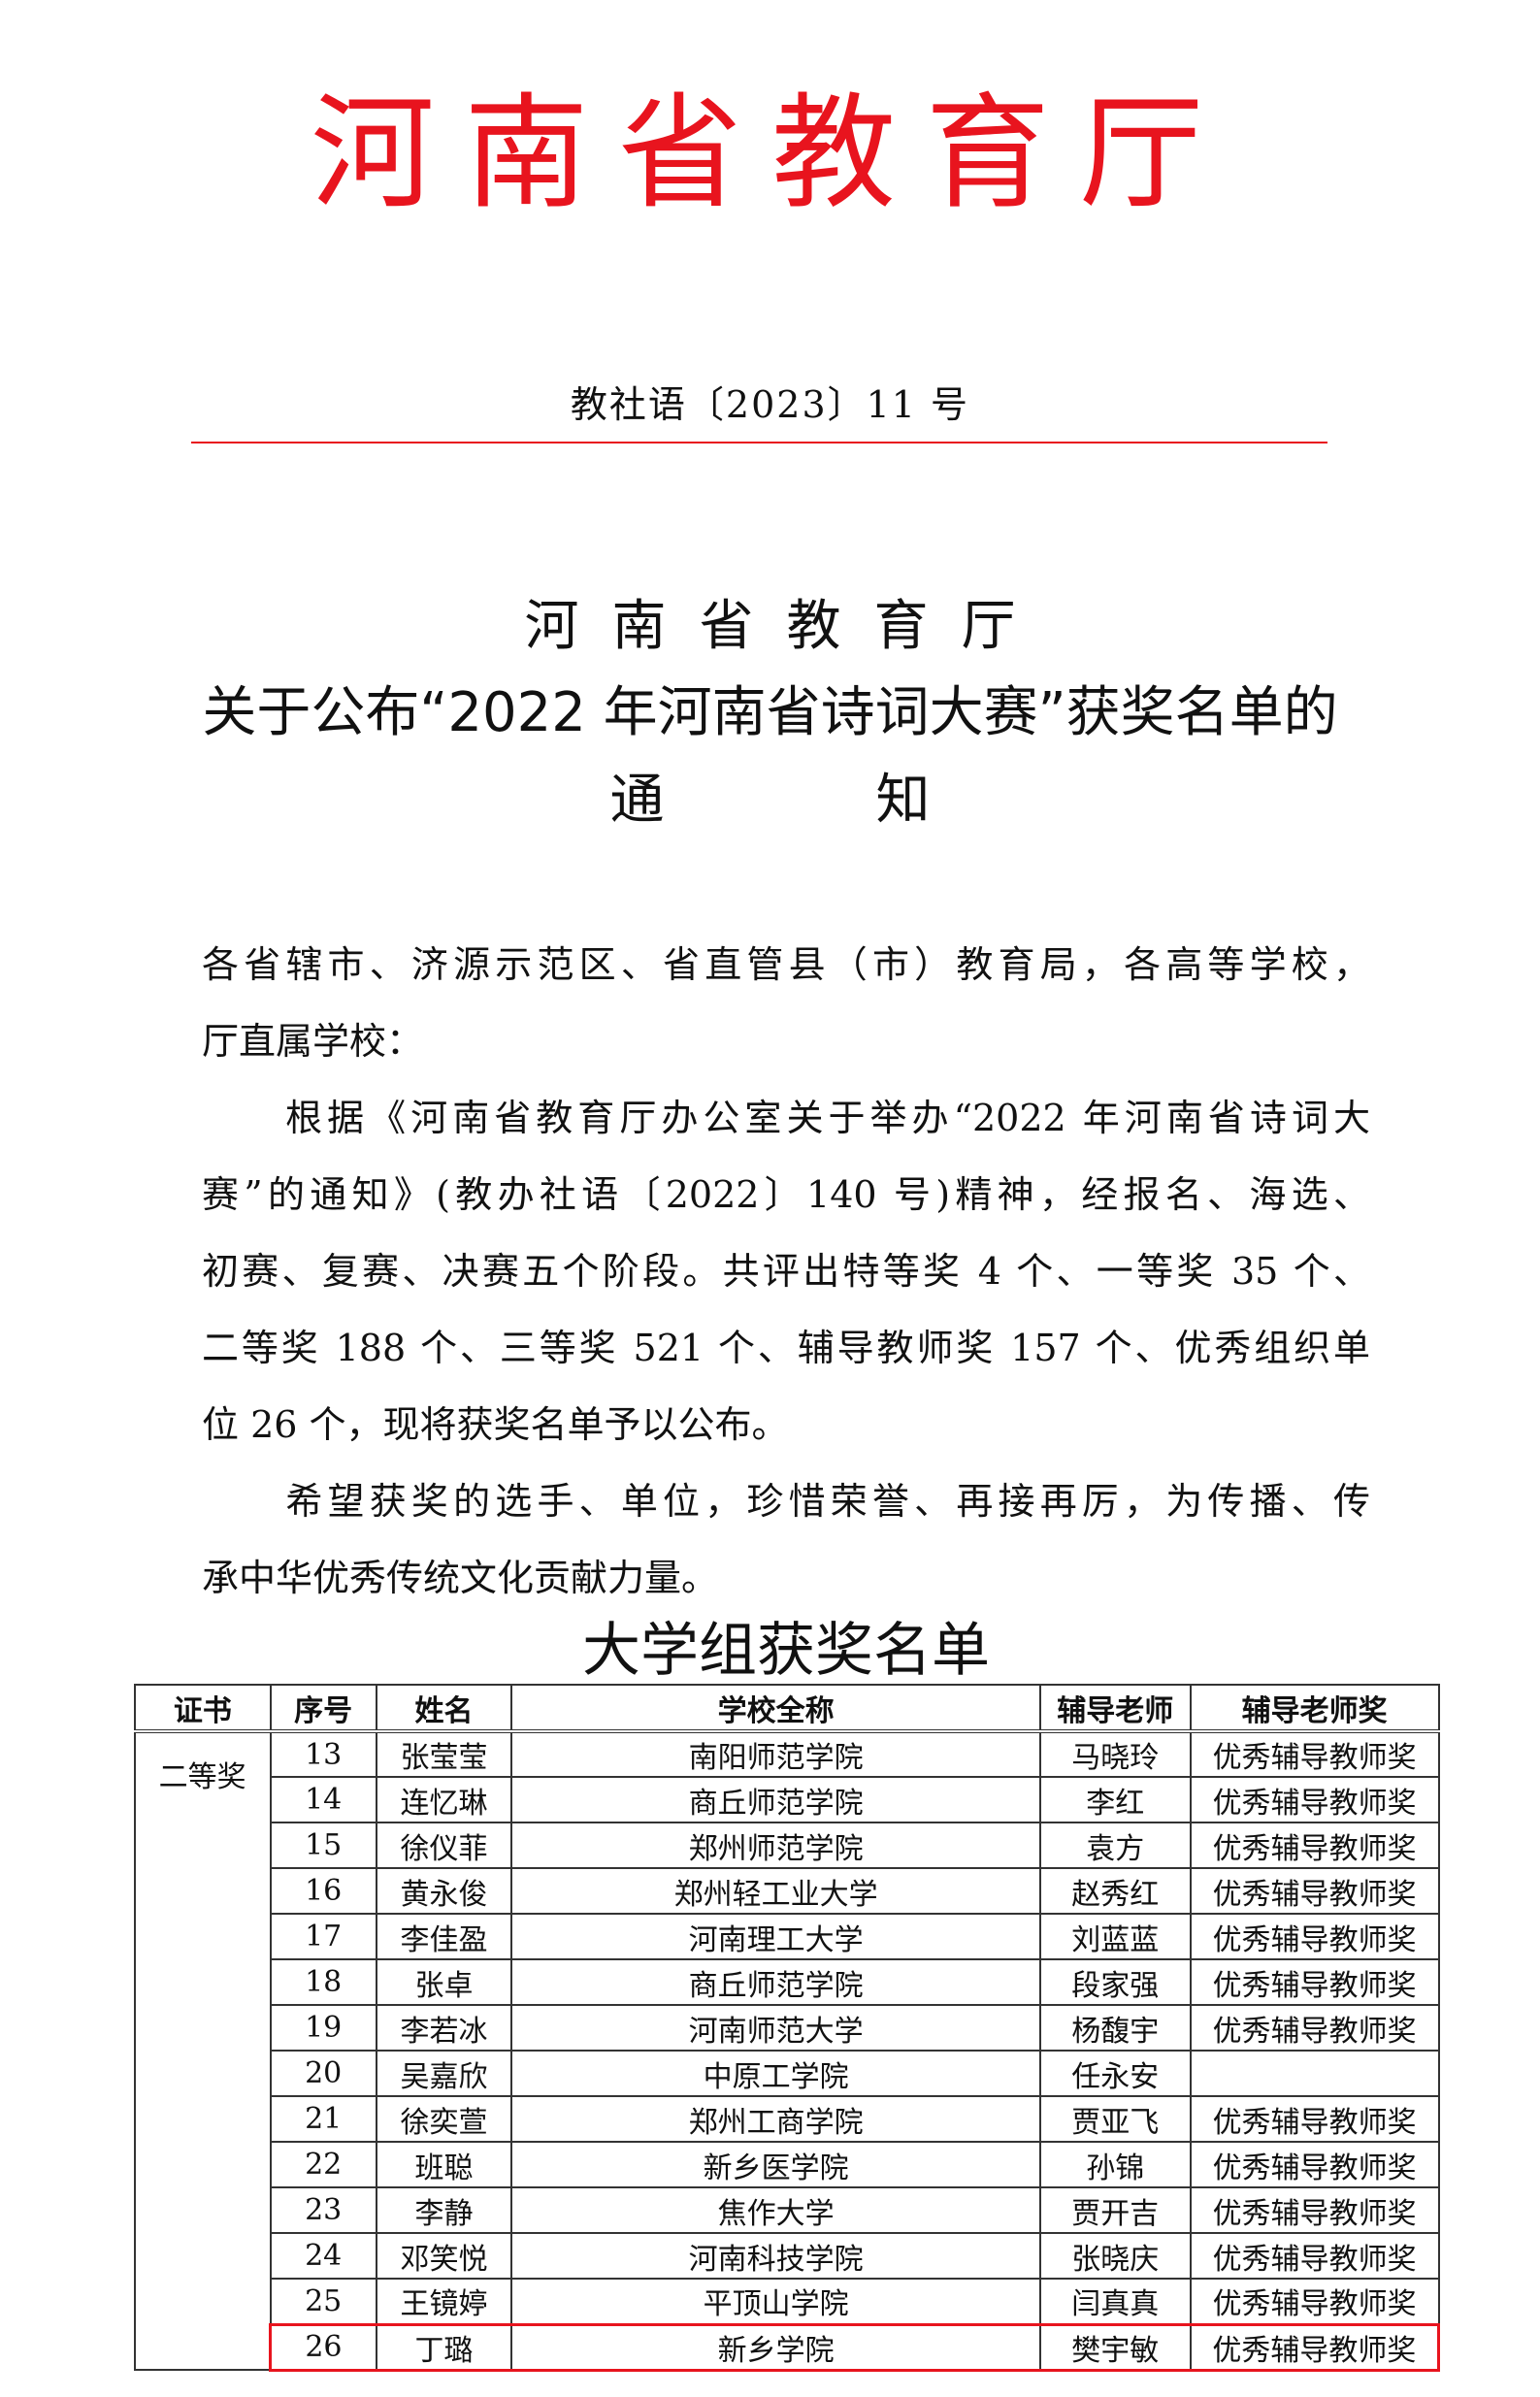 The width and height of the screenshot is (1540, 2397). I want to click on body-line: 初赛、复赛、决赛五个阶段。共评出特等奖 4 个、一等奖 35 个、, so click(786, 1271).